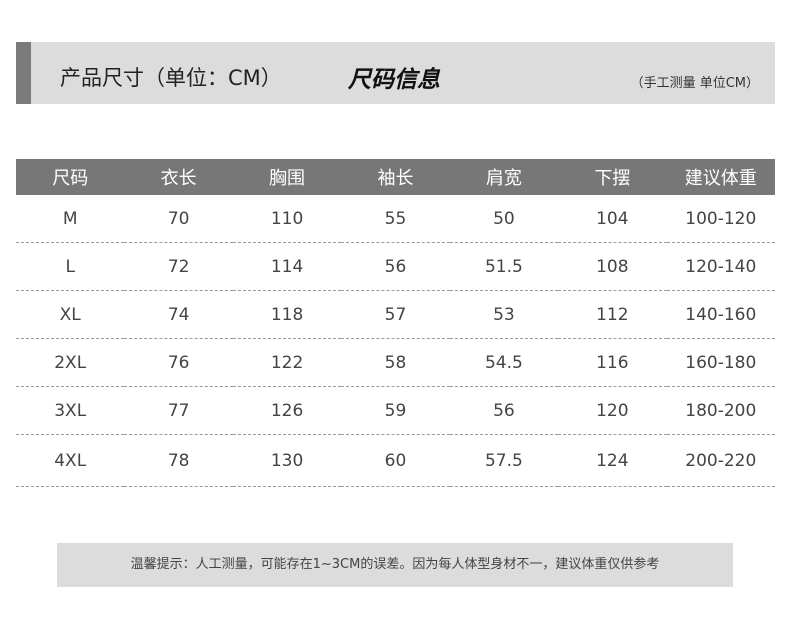  What do you see at coordinates (287, 410) in the screenshot?
I see `table-cell: 126` at bounding box center [287, 410].